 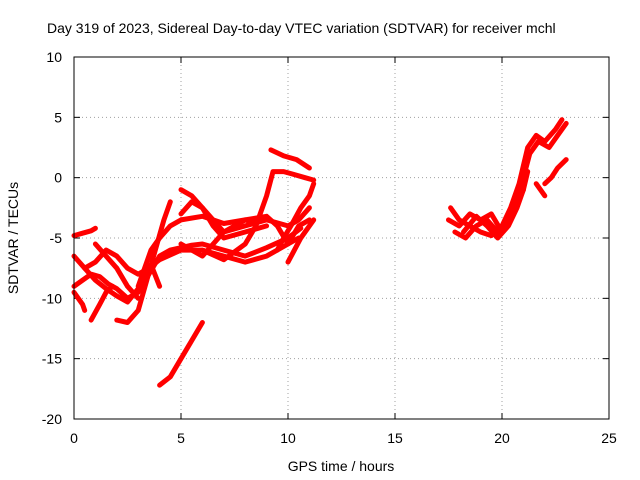 I want to click on x-tick-label: 5, so click(x=181, y=438).